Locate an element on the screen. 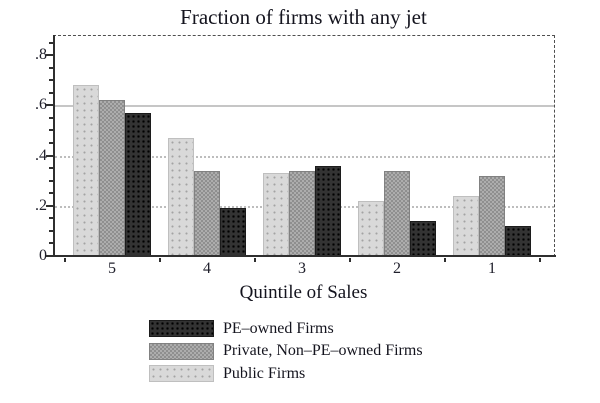 This screenshot has height=403, width=600. bar-public-q2 is located at coordinates (371, 228).